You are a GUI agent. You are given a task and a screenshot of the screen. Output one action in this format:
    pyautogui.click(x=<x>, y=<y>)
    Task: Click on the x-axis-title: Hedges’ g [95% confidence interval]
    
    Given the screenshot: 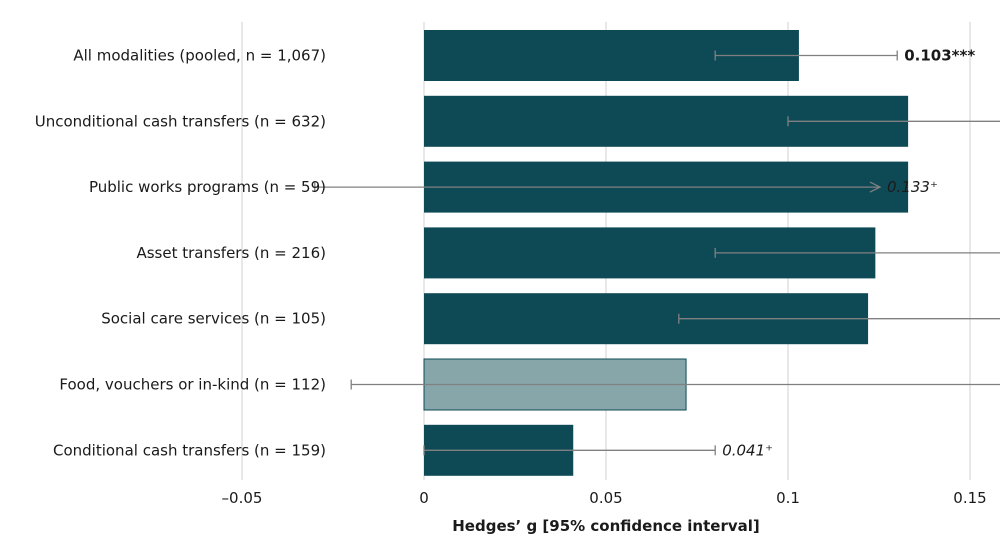 What is the action you would take?
    pyautogui.click(x=606, y=526)
    